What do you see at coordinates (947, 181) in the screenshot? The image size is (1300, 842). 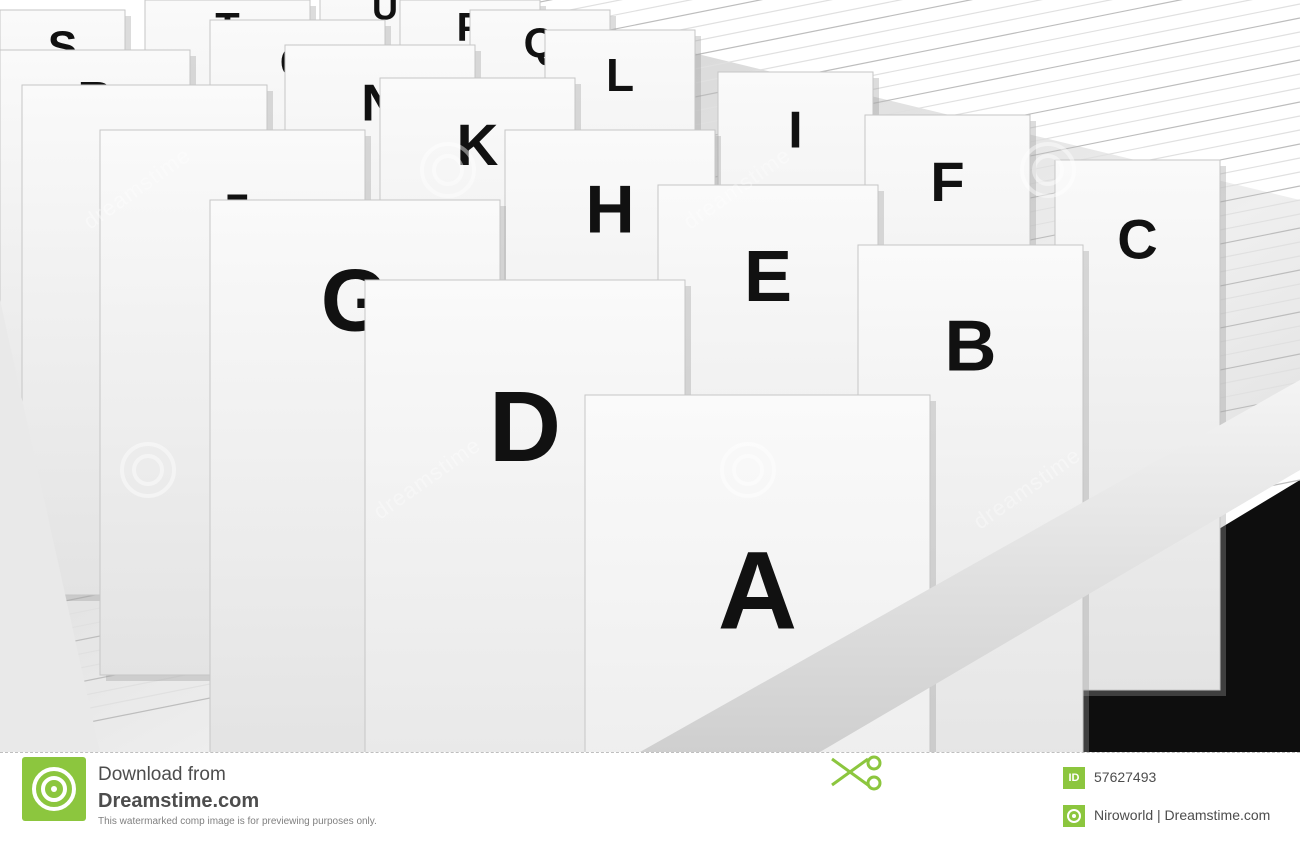 I see `tab-letter: F` at bounding box center [947, 181].